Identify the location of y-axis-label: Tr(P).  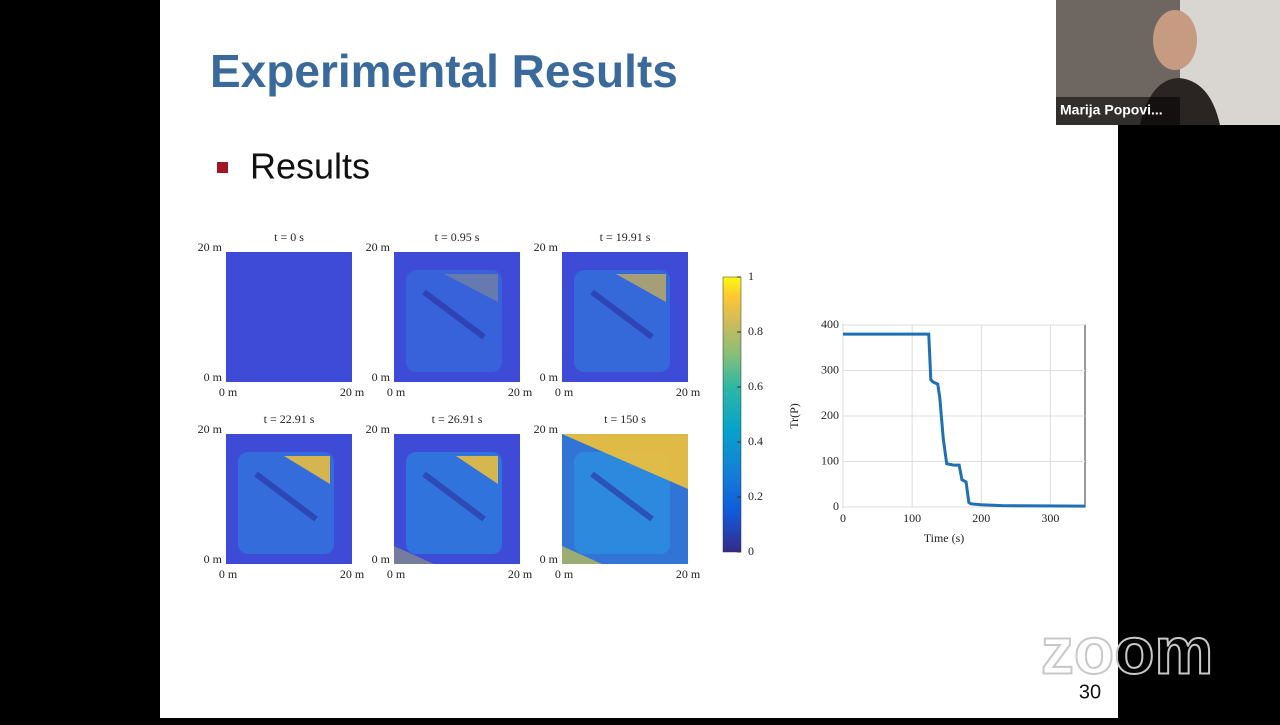
(794, 416).